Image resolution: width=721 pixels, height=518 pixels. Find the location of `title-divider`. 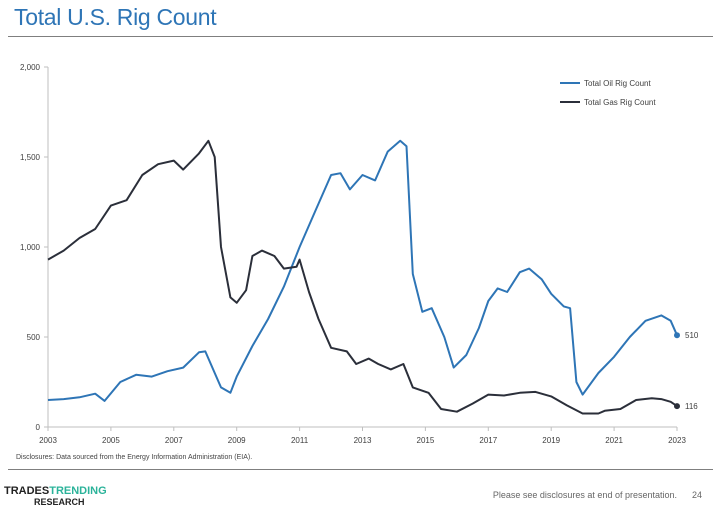

title-divider is located at coordinates (360, 36).